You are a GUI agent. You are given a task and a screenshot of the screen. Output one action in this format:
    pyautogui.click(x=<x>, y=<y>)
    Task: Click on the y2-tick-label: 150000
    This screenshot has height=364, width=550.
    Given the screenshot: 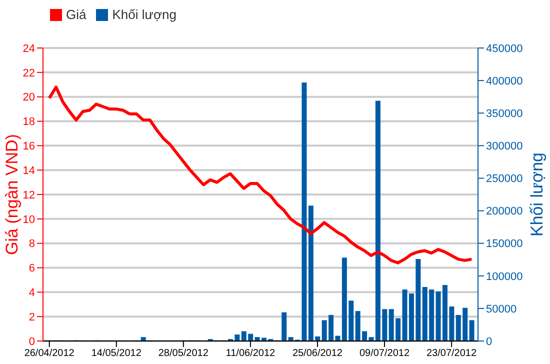 What is the action you would take?
    pyautogui.click(x=504, y=244)
    